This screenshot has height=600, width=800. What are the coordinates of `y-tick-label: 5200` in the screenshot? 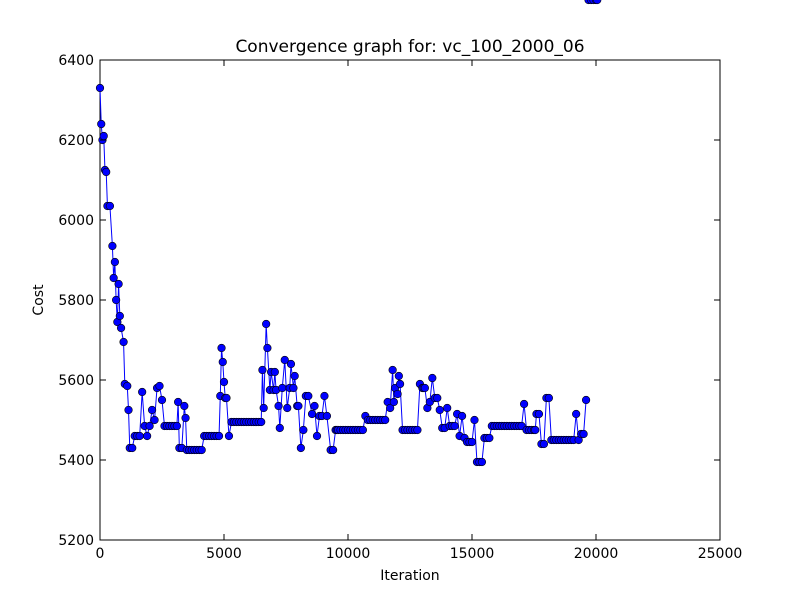 It's located at (76, 541).